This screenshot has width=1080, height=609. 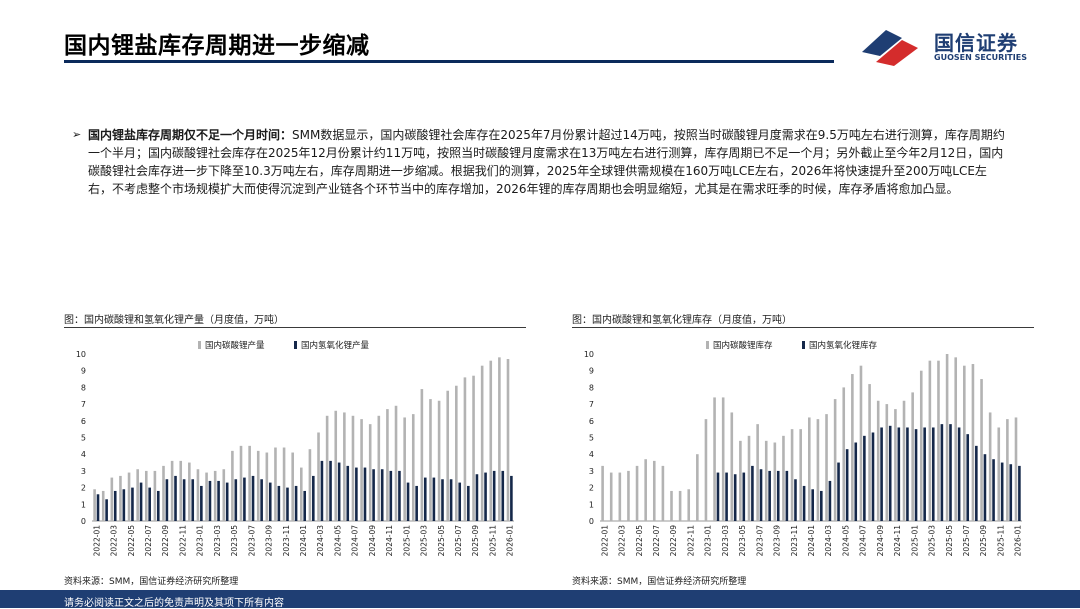 I want to click on title-divider, so click(x=449, y=61).